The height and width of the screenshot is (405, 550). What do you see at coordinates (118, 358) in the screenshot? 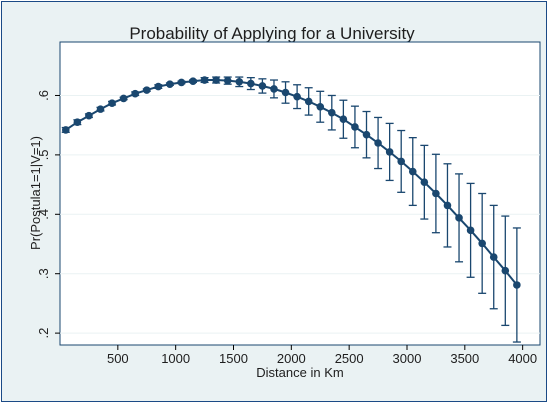
I see `x-tick-label: 500` at bounding box center [118, 358].